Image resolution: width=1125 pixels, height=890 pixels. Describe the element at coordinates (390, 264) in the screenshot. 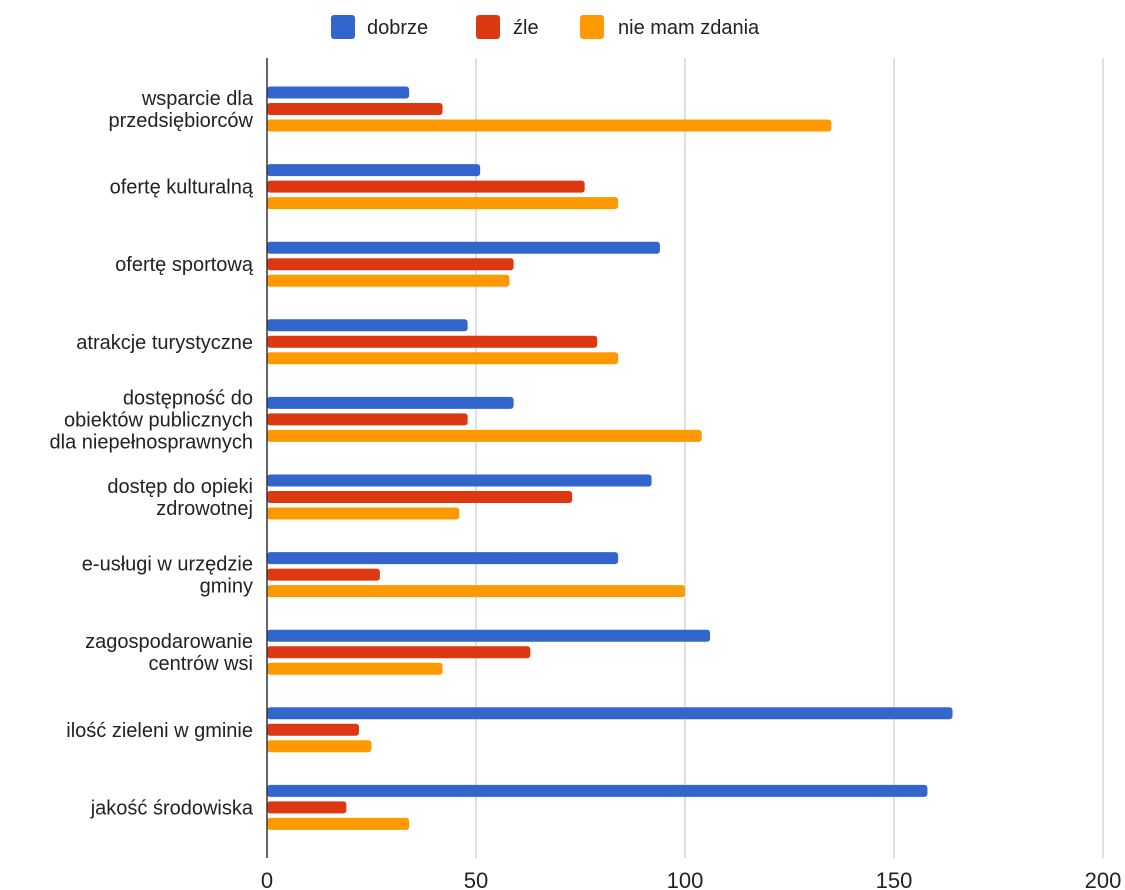

I see `bar-źle-2` at that location.